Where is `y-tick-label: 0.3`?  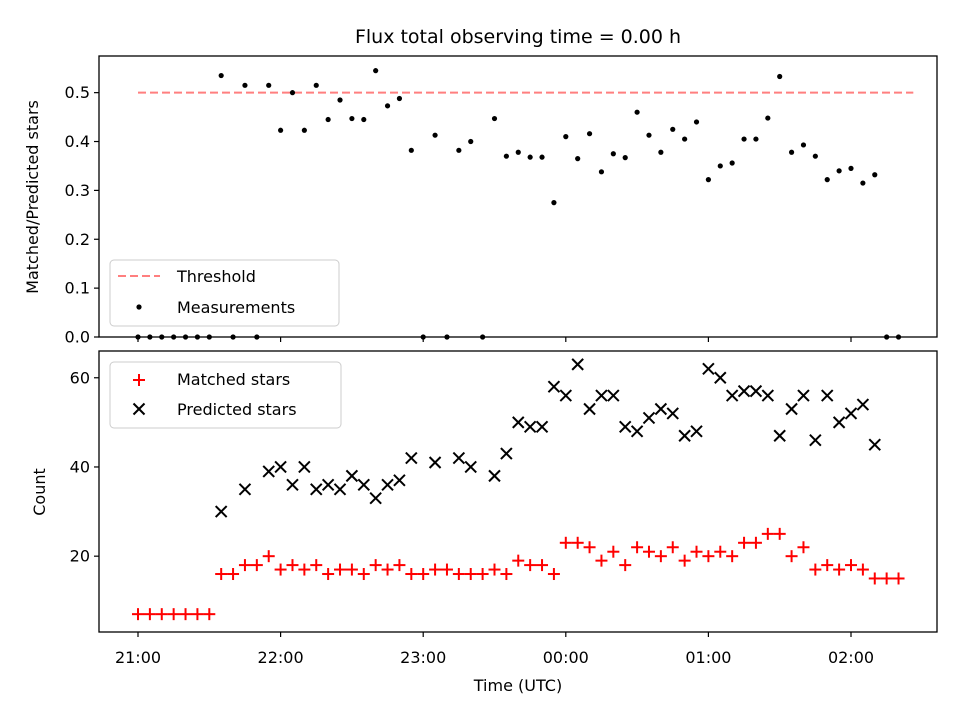 y-tick-label: 0.3 is located at coordinates (77, 190).